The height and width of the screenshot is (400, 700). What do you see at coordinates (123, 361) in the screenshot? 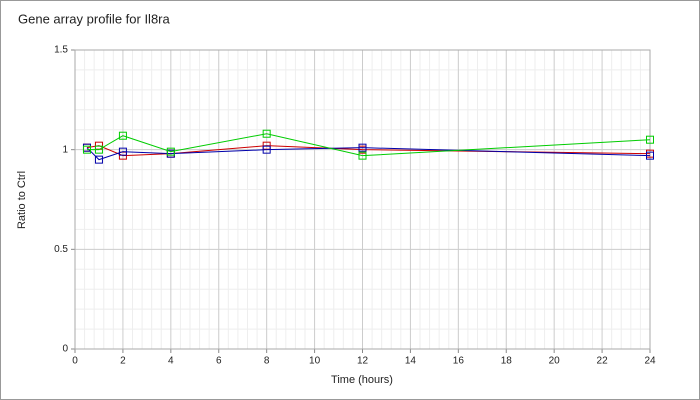
I see `x-tick-label: 2` at bounding box center [123, 361].